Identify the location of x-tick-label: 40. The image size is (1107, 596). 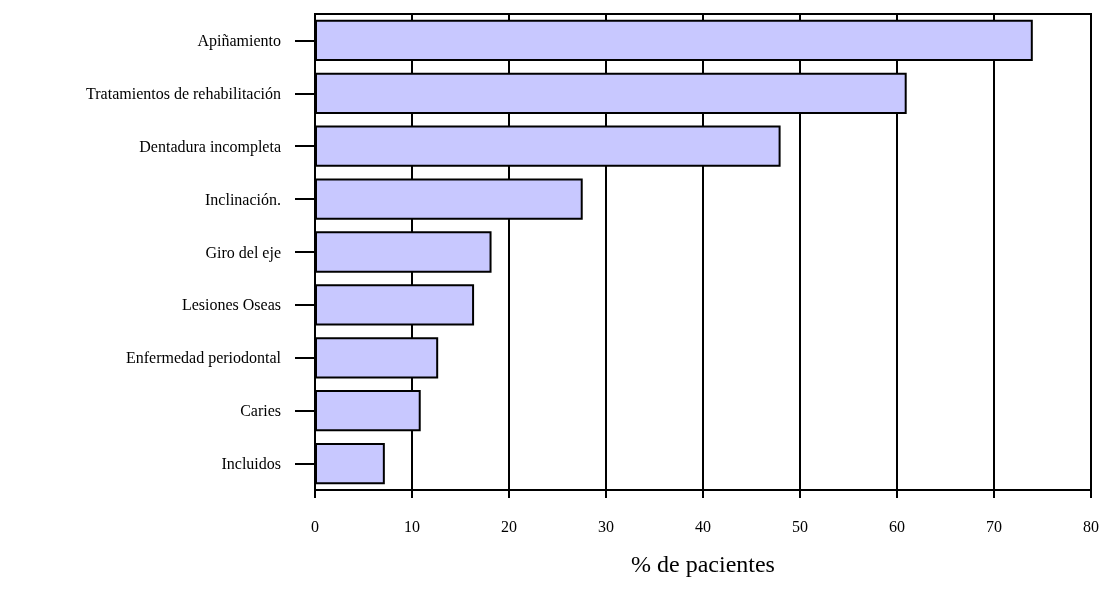
(703, 526).